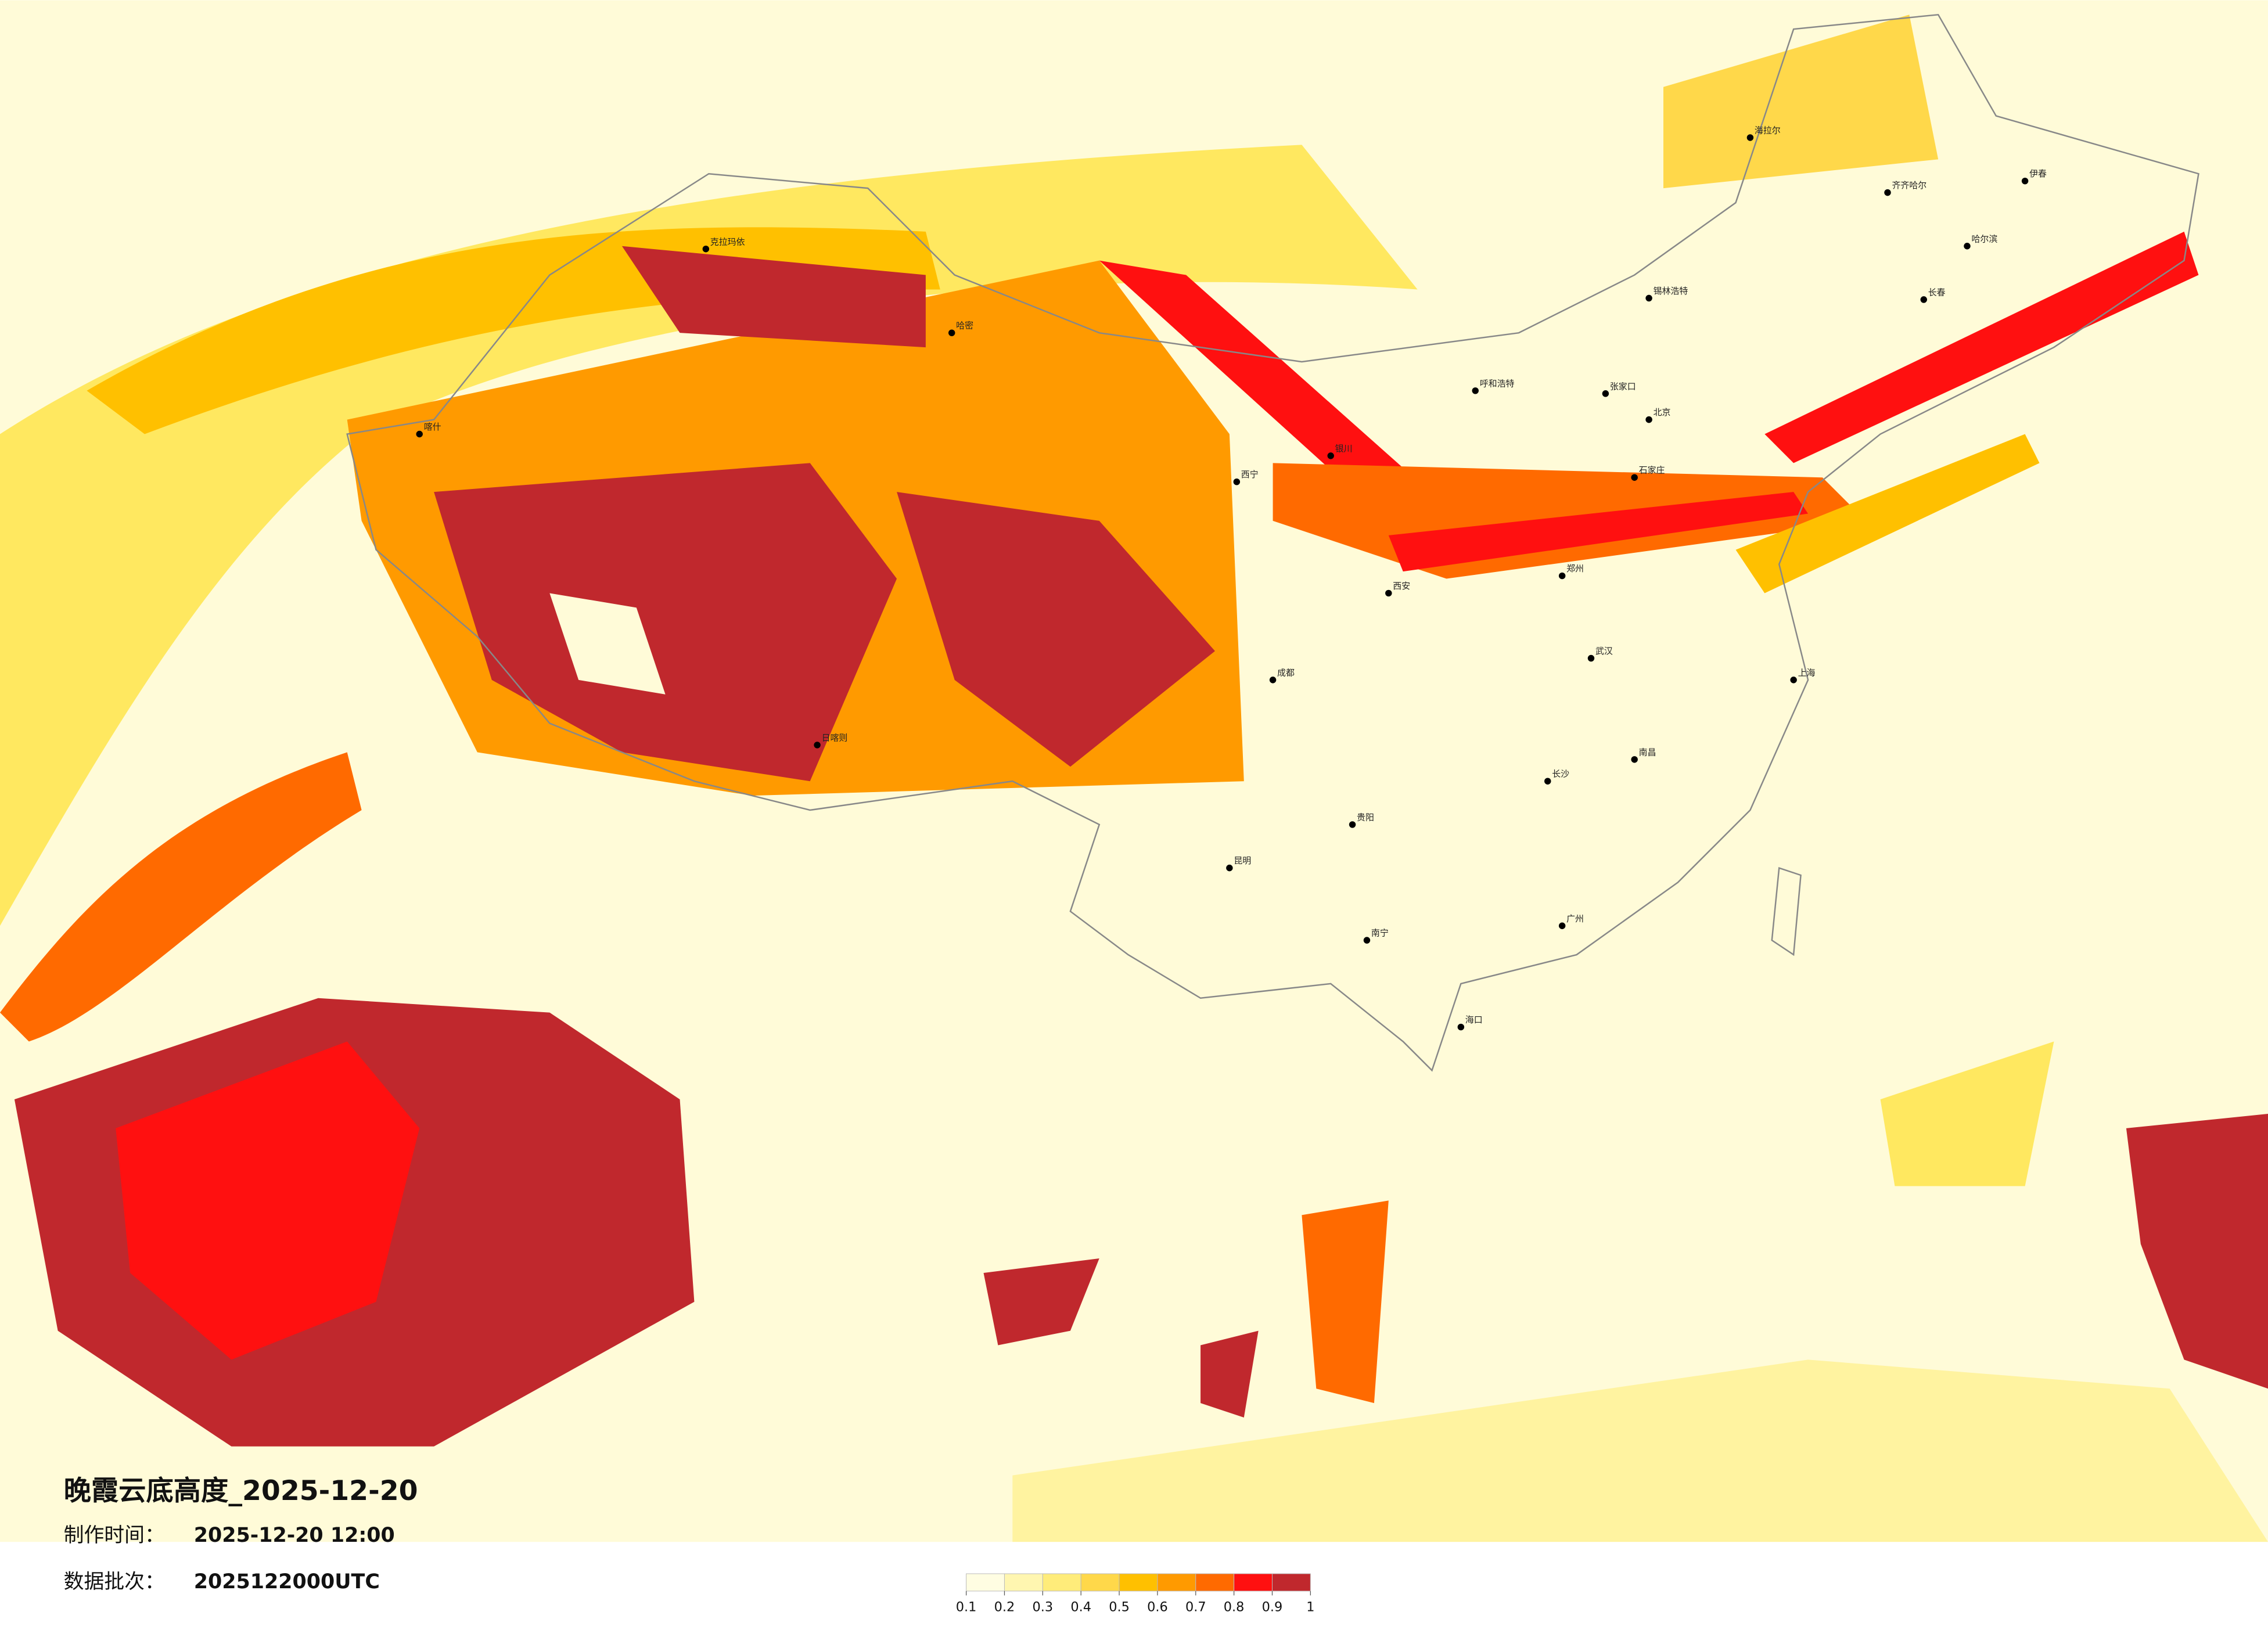 Image resolution: width=2268 pixels, height=1626 pixels. What do you see at coordinates (1234, 1607) in the screenshot?
I see `colorbar-tick-label: 0.8` at bounding box center [1234, 1607].